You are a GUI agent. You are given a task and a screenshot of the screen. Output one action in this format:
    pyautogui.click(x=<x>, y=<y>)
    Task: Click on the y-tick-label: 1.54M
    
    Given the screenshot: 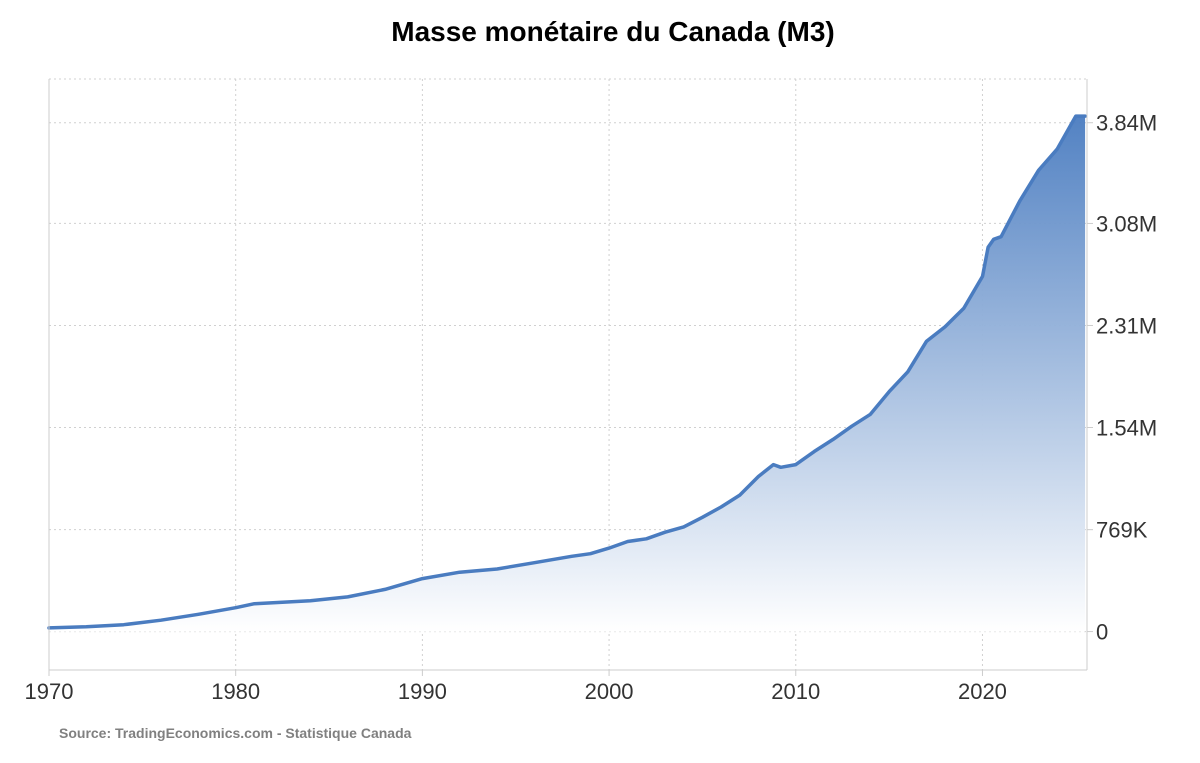 What is the action you would take?
    pyautogui.click(x=1126, y=428)
    